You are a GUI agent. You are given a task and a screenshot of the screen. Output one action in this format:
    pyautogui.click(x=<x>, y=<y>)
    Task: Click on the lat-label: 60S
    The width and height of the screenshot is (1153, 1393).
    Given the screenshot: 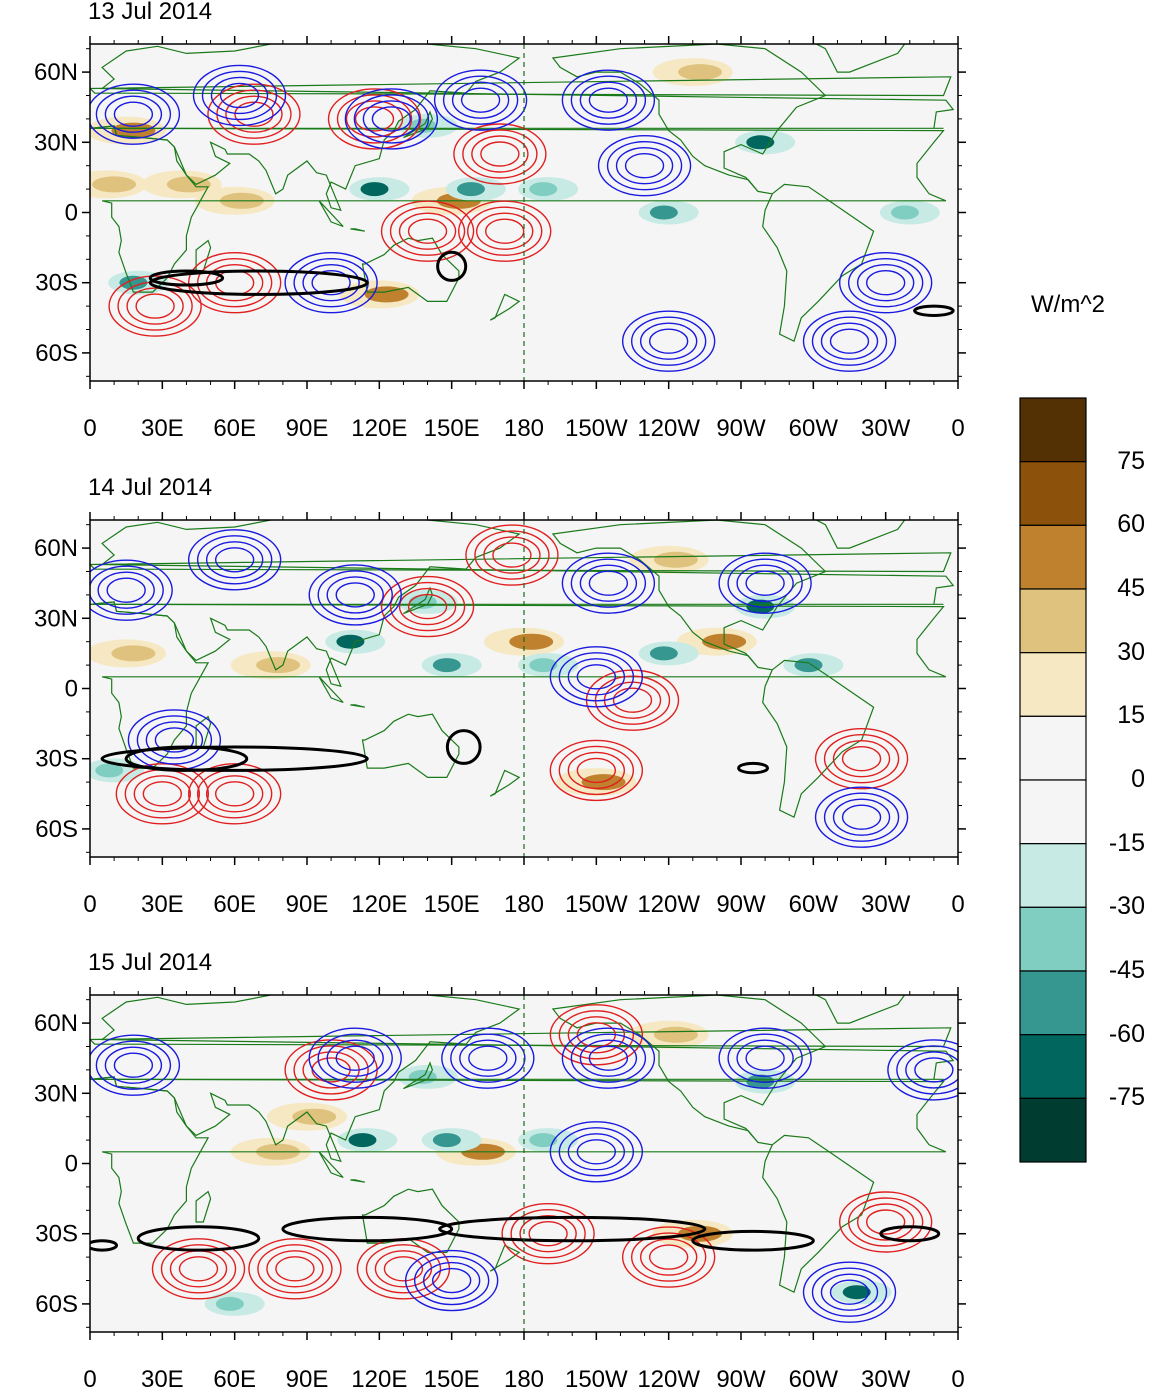 What is the action you would take?
    pyautogui.click(x=56, y=353)
    